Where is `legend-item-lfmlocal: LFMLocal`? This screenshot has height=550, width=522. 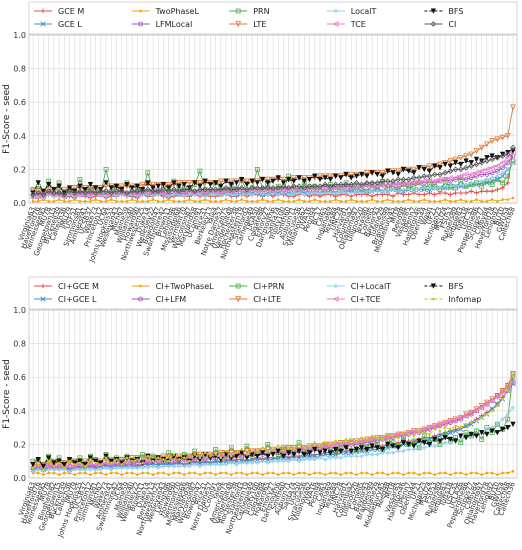
legend-item-lfmlocal: LFMLocal is located at coordinates (161, 24).